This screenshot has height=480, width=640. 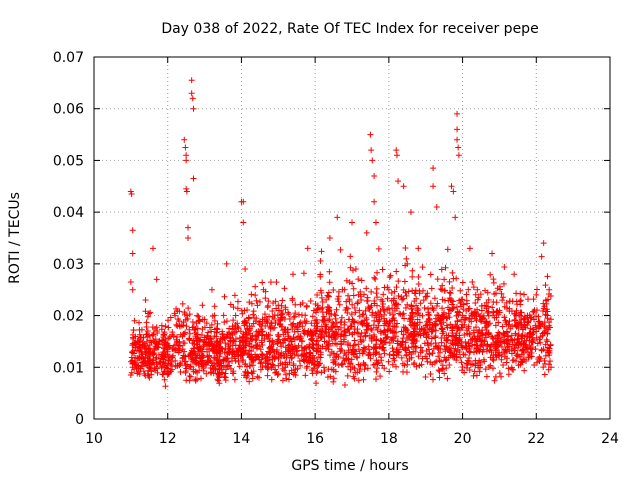 I want to click on x-tick-label: 14, so click(x=242, y=439).